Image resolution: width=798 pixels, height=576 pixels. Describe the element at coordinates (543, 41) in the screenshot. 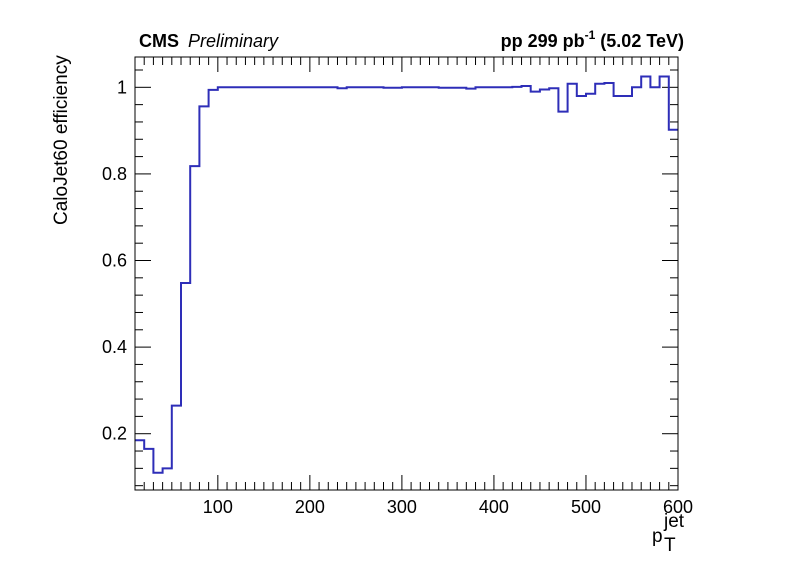

I see `header-lumi-prefix: pp 299 pb` at that location.